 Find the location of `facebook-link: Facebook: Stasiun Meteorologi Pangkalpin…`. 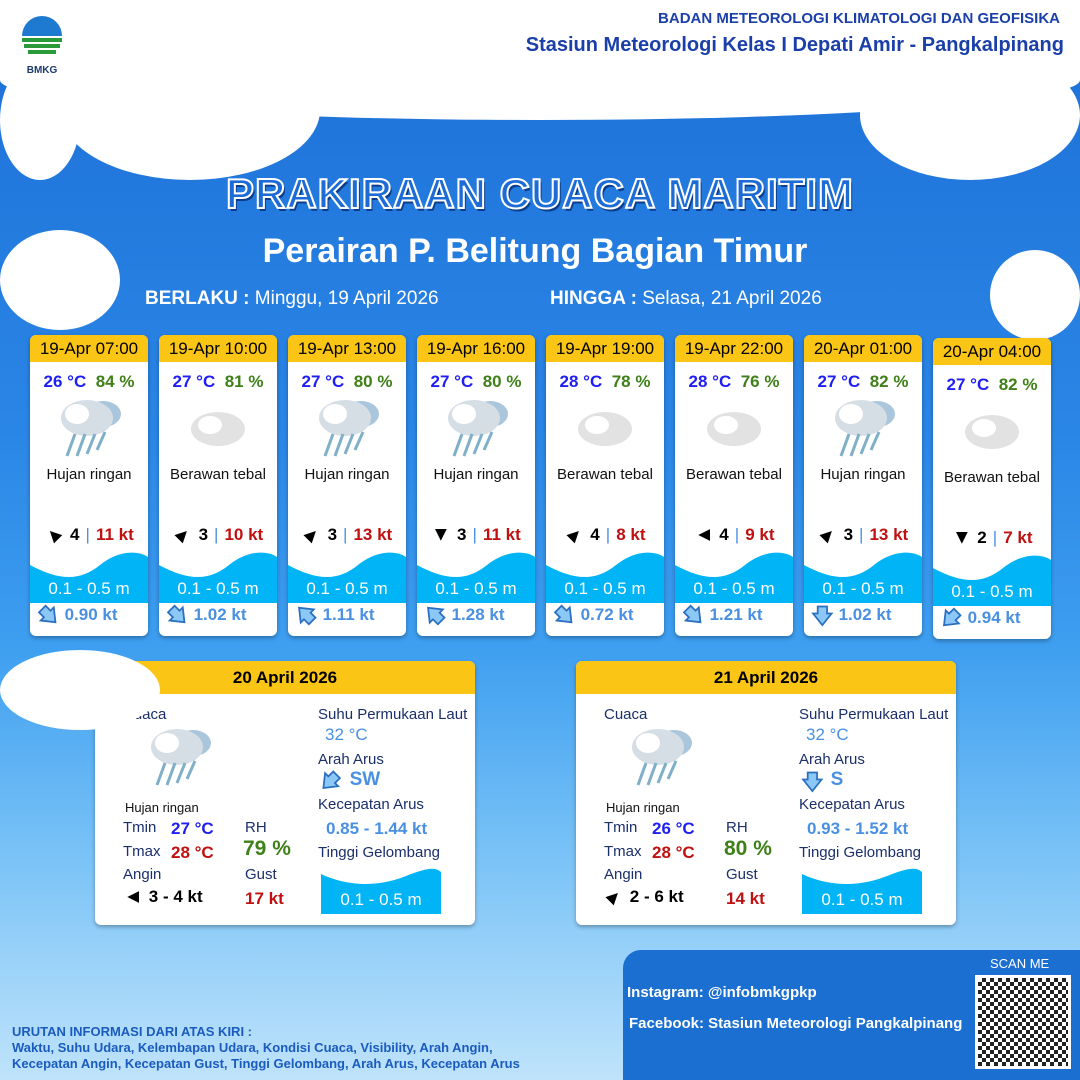

facebook-link: Facebook: Stasiun Meteorologi Pangkalpin… is located at coordinates (796, 1023).